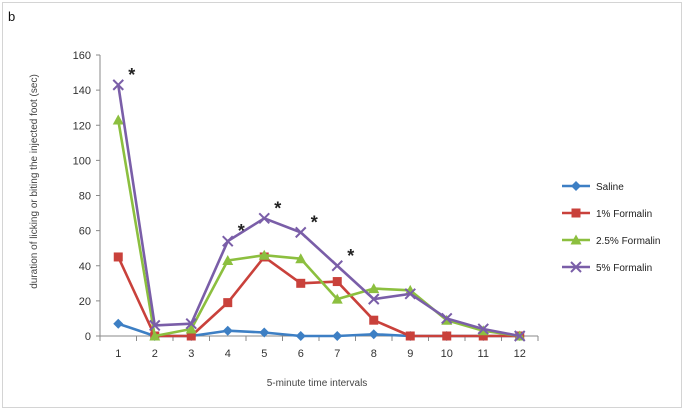 The width and height of the screenshot is (685, 412). Describe the element at coordinates (11, 16) in the screenshot. I see `panel-label: b` at that location.